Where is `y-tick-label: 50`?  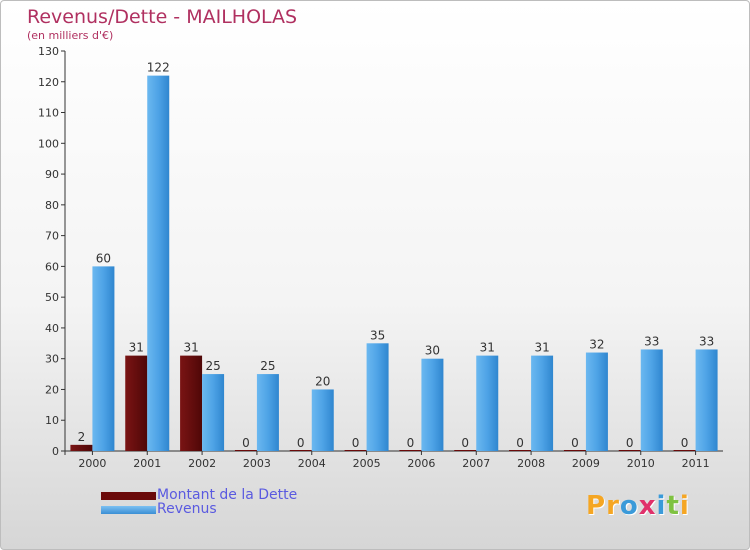 y-tick-label: 50 is located at coordinates (52, 297).